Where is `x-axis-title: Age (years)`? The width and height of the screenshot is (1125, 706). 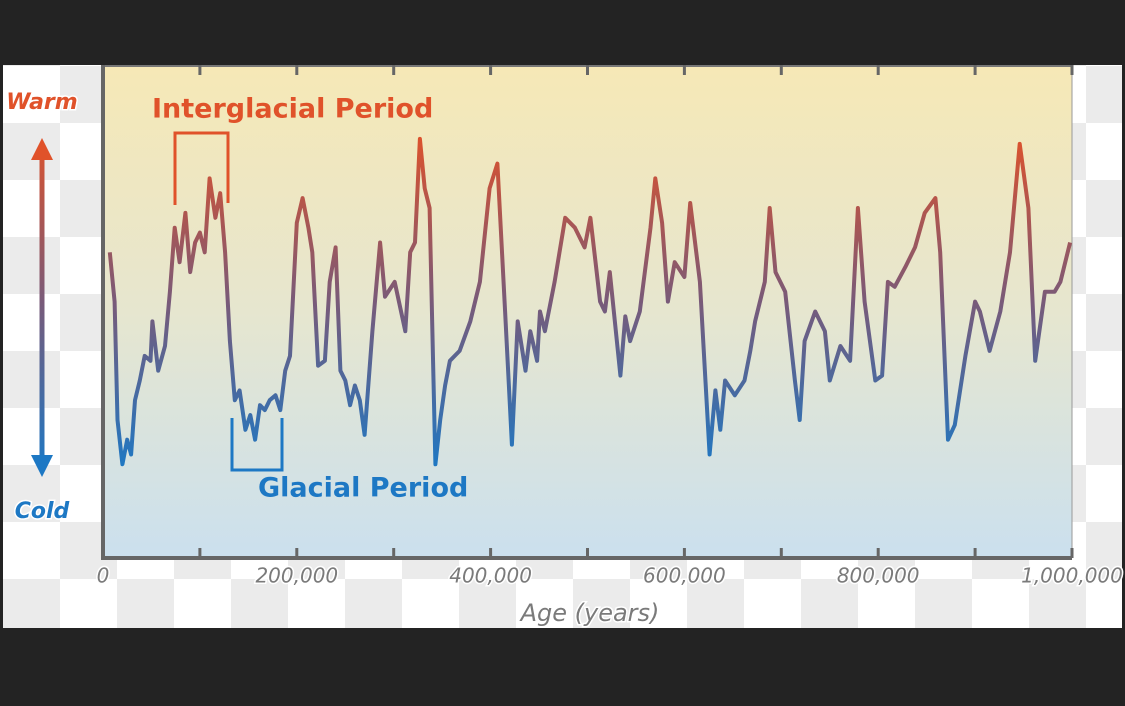
x-axis-title: Age (years) is located at coordinates (589, 613).